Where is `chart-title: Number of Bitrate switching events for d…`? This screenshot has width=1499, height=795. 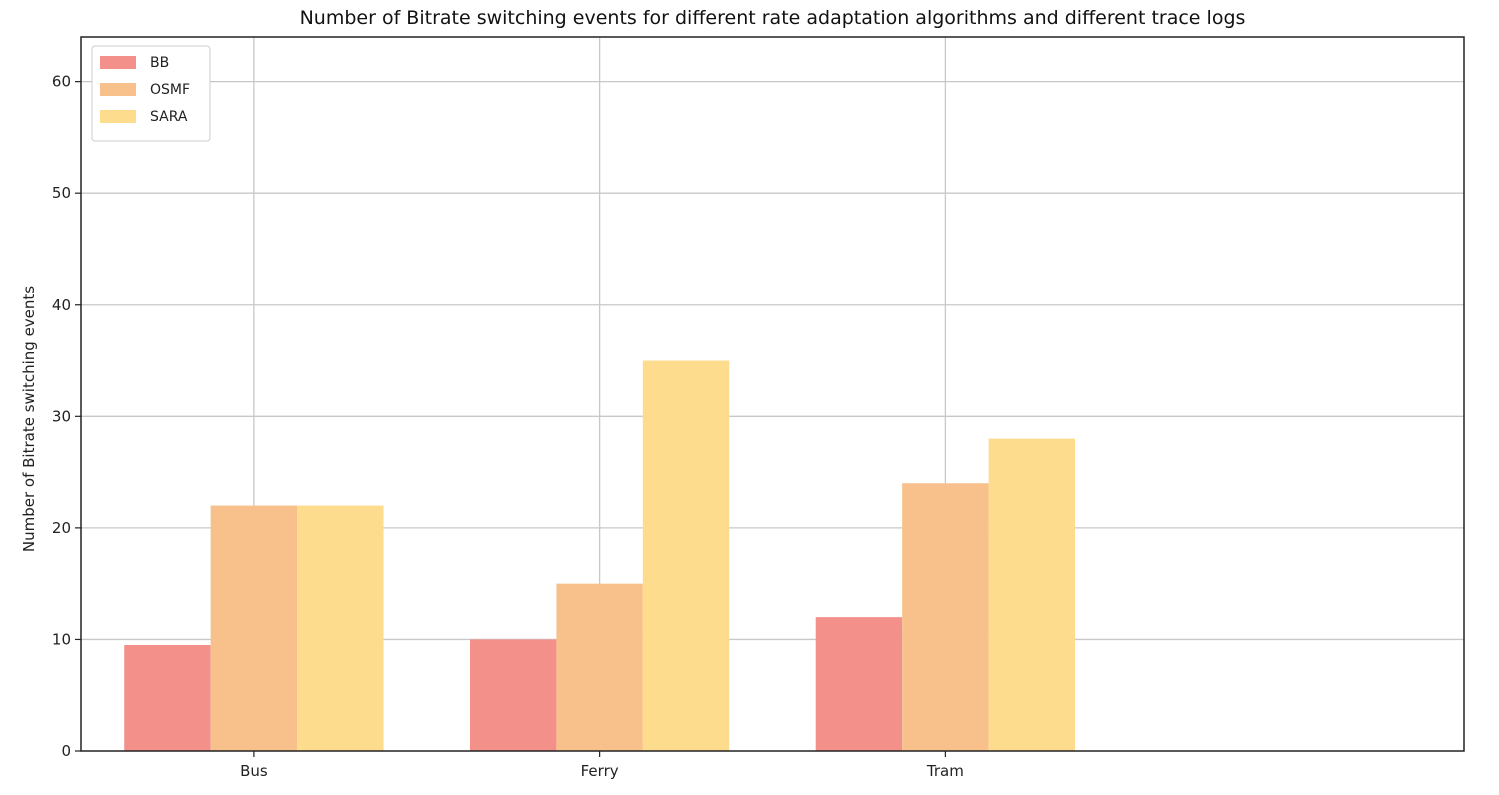
chart-title: Number of Bitrate switching events for d… is located at coordinates (773, 18).